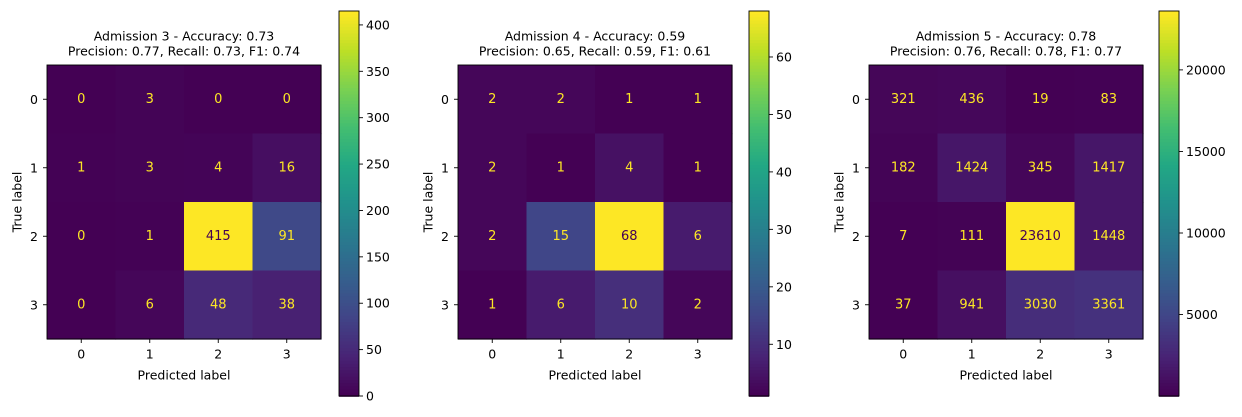 The image size is (1242, 417). I want to click on chart-subtitle: Precision: 0.77, Recall: 0.73, F1: 0.74, so click(184, 51).